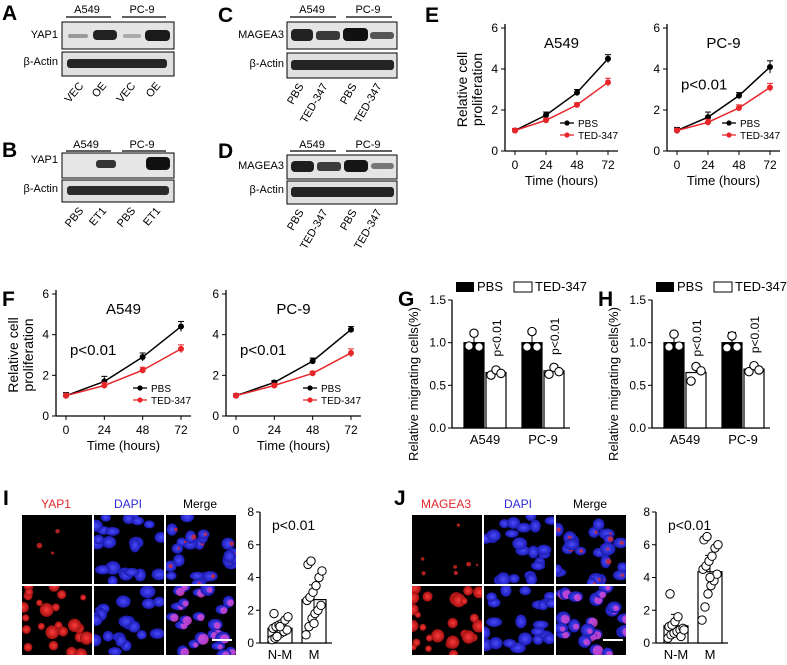 Image resolution: width=787 pixels, height=665 pixels. What do you see at coordinates (334, 104) in the screenshot?
I see `lane-labels-c: PBS TED-347 PBS TED-347` at bounding box center [334, 104].